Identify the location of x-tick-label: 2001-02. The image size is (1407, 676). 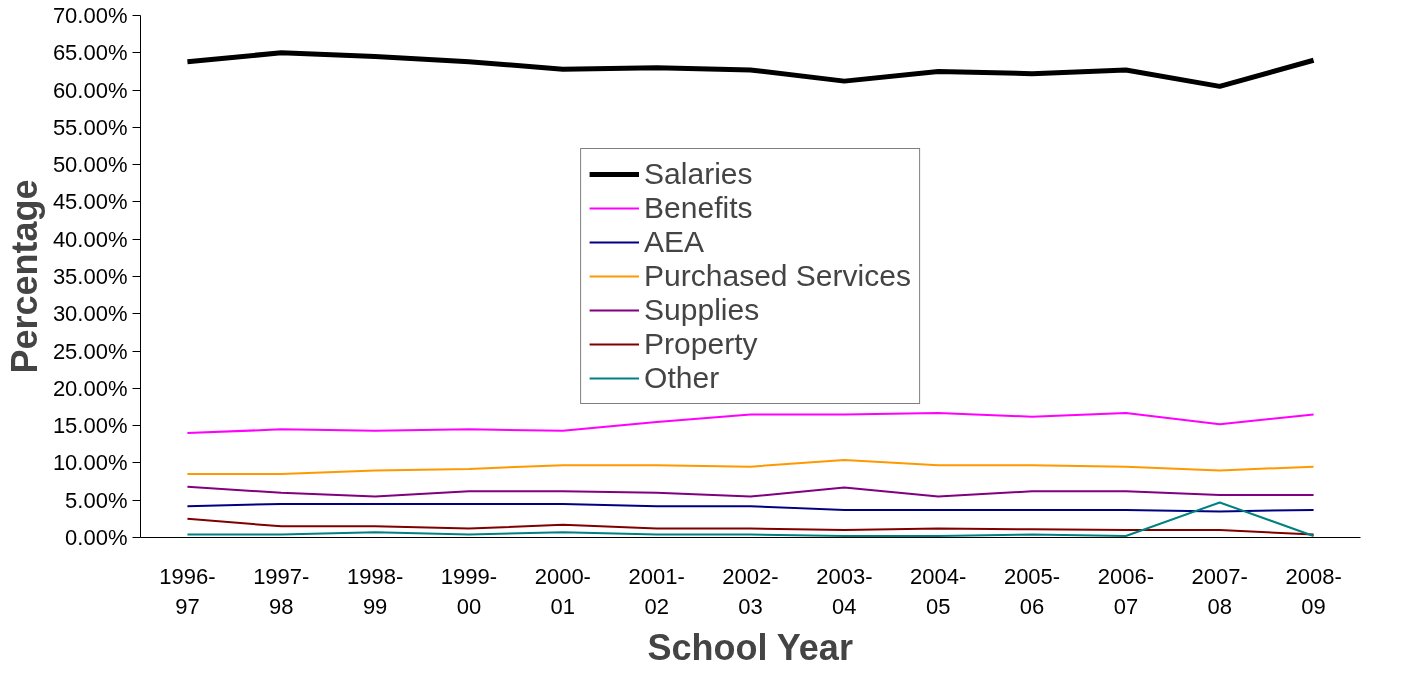
(656, 591).